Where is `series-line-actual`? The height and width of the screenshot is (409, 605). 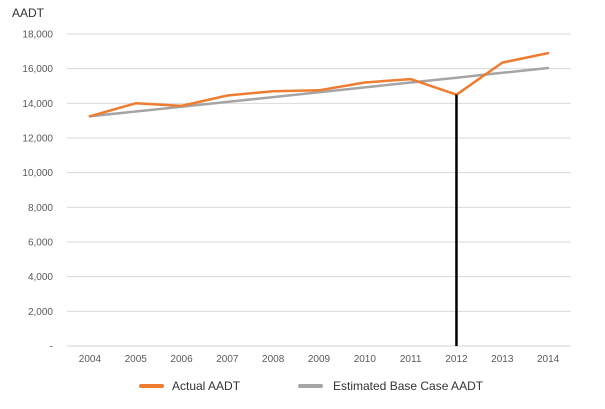
series-line-actual is located at coordinates (319, 84).